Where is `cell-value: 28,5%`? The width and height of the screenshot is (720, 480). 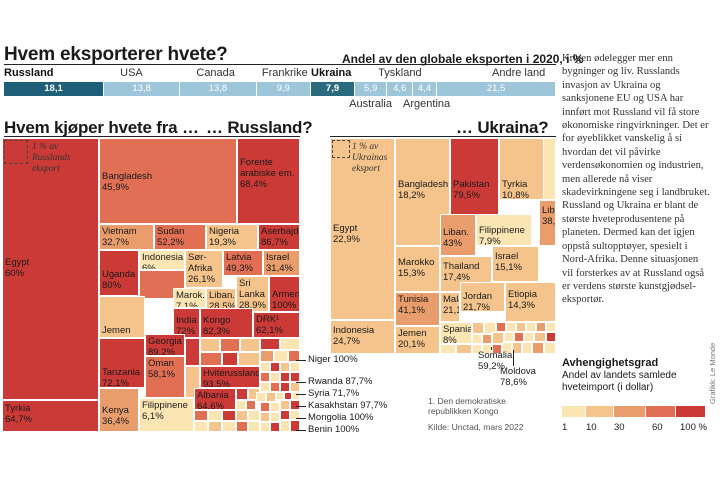
cell-value: 28,5% is located at coordinates (222, 306).